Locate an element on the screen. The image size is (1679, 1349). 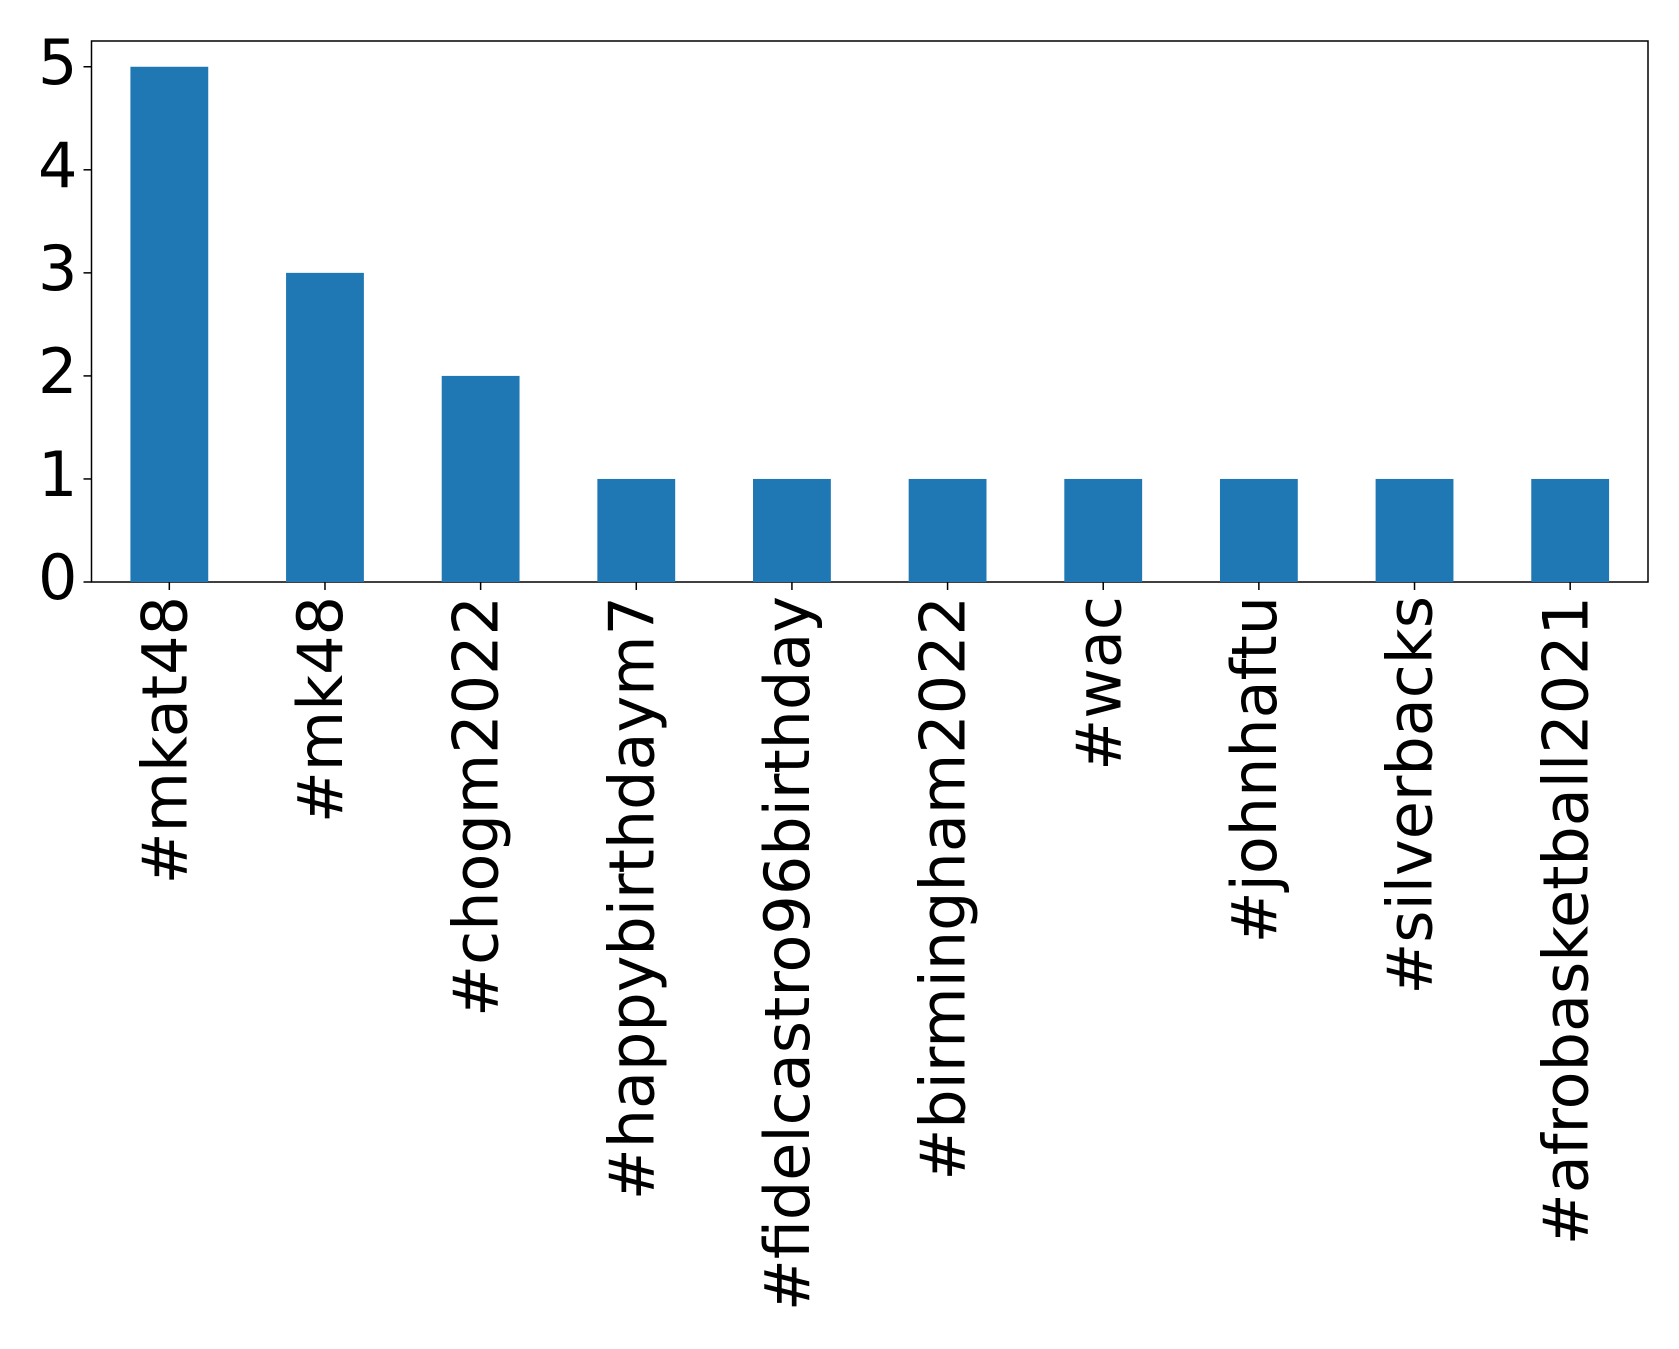
x-tick-label: #birmingham2022 is located at coordinates (943, 888).